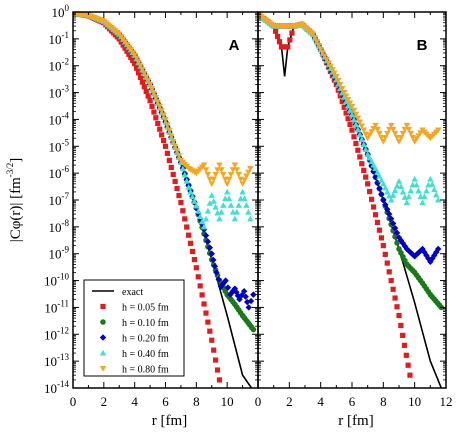 The image size is (459, 432). I want to click on y-tick-label: 10⁻⁶, so click(59, 172).